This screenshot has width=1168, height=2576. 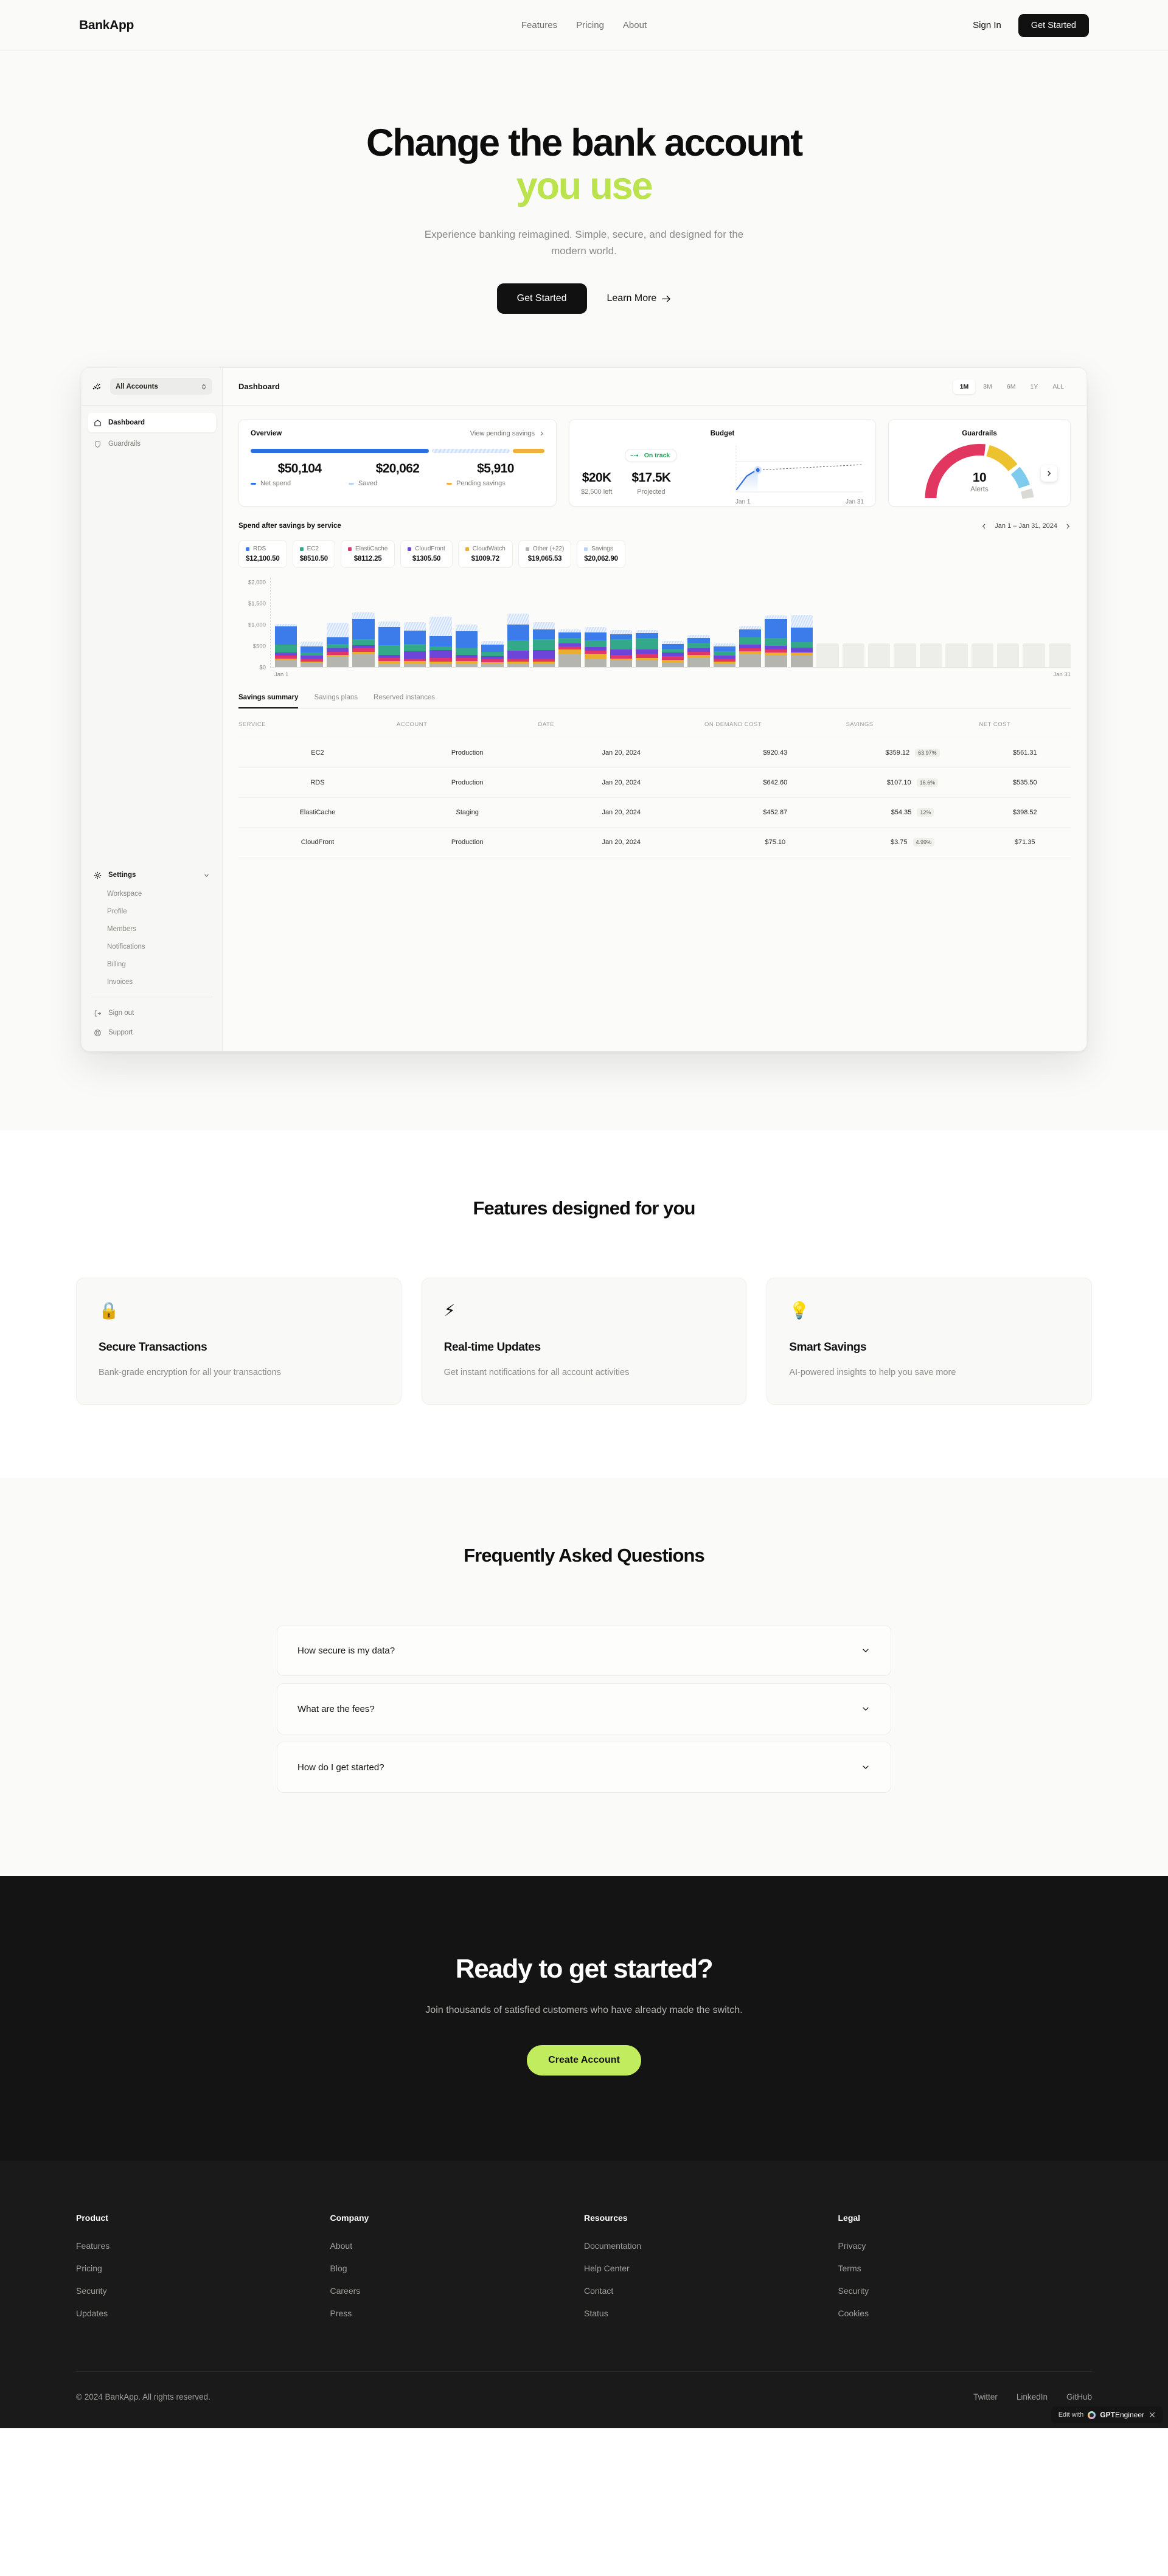 I want to click on footer-link-contact: Contact, so click(x=599, y=2291).